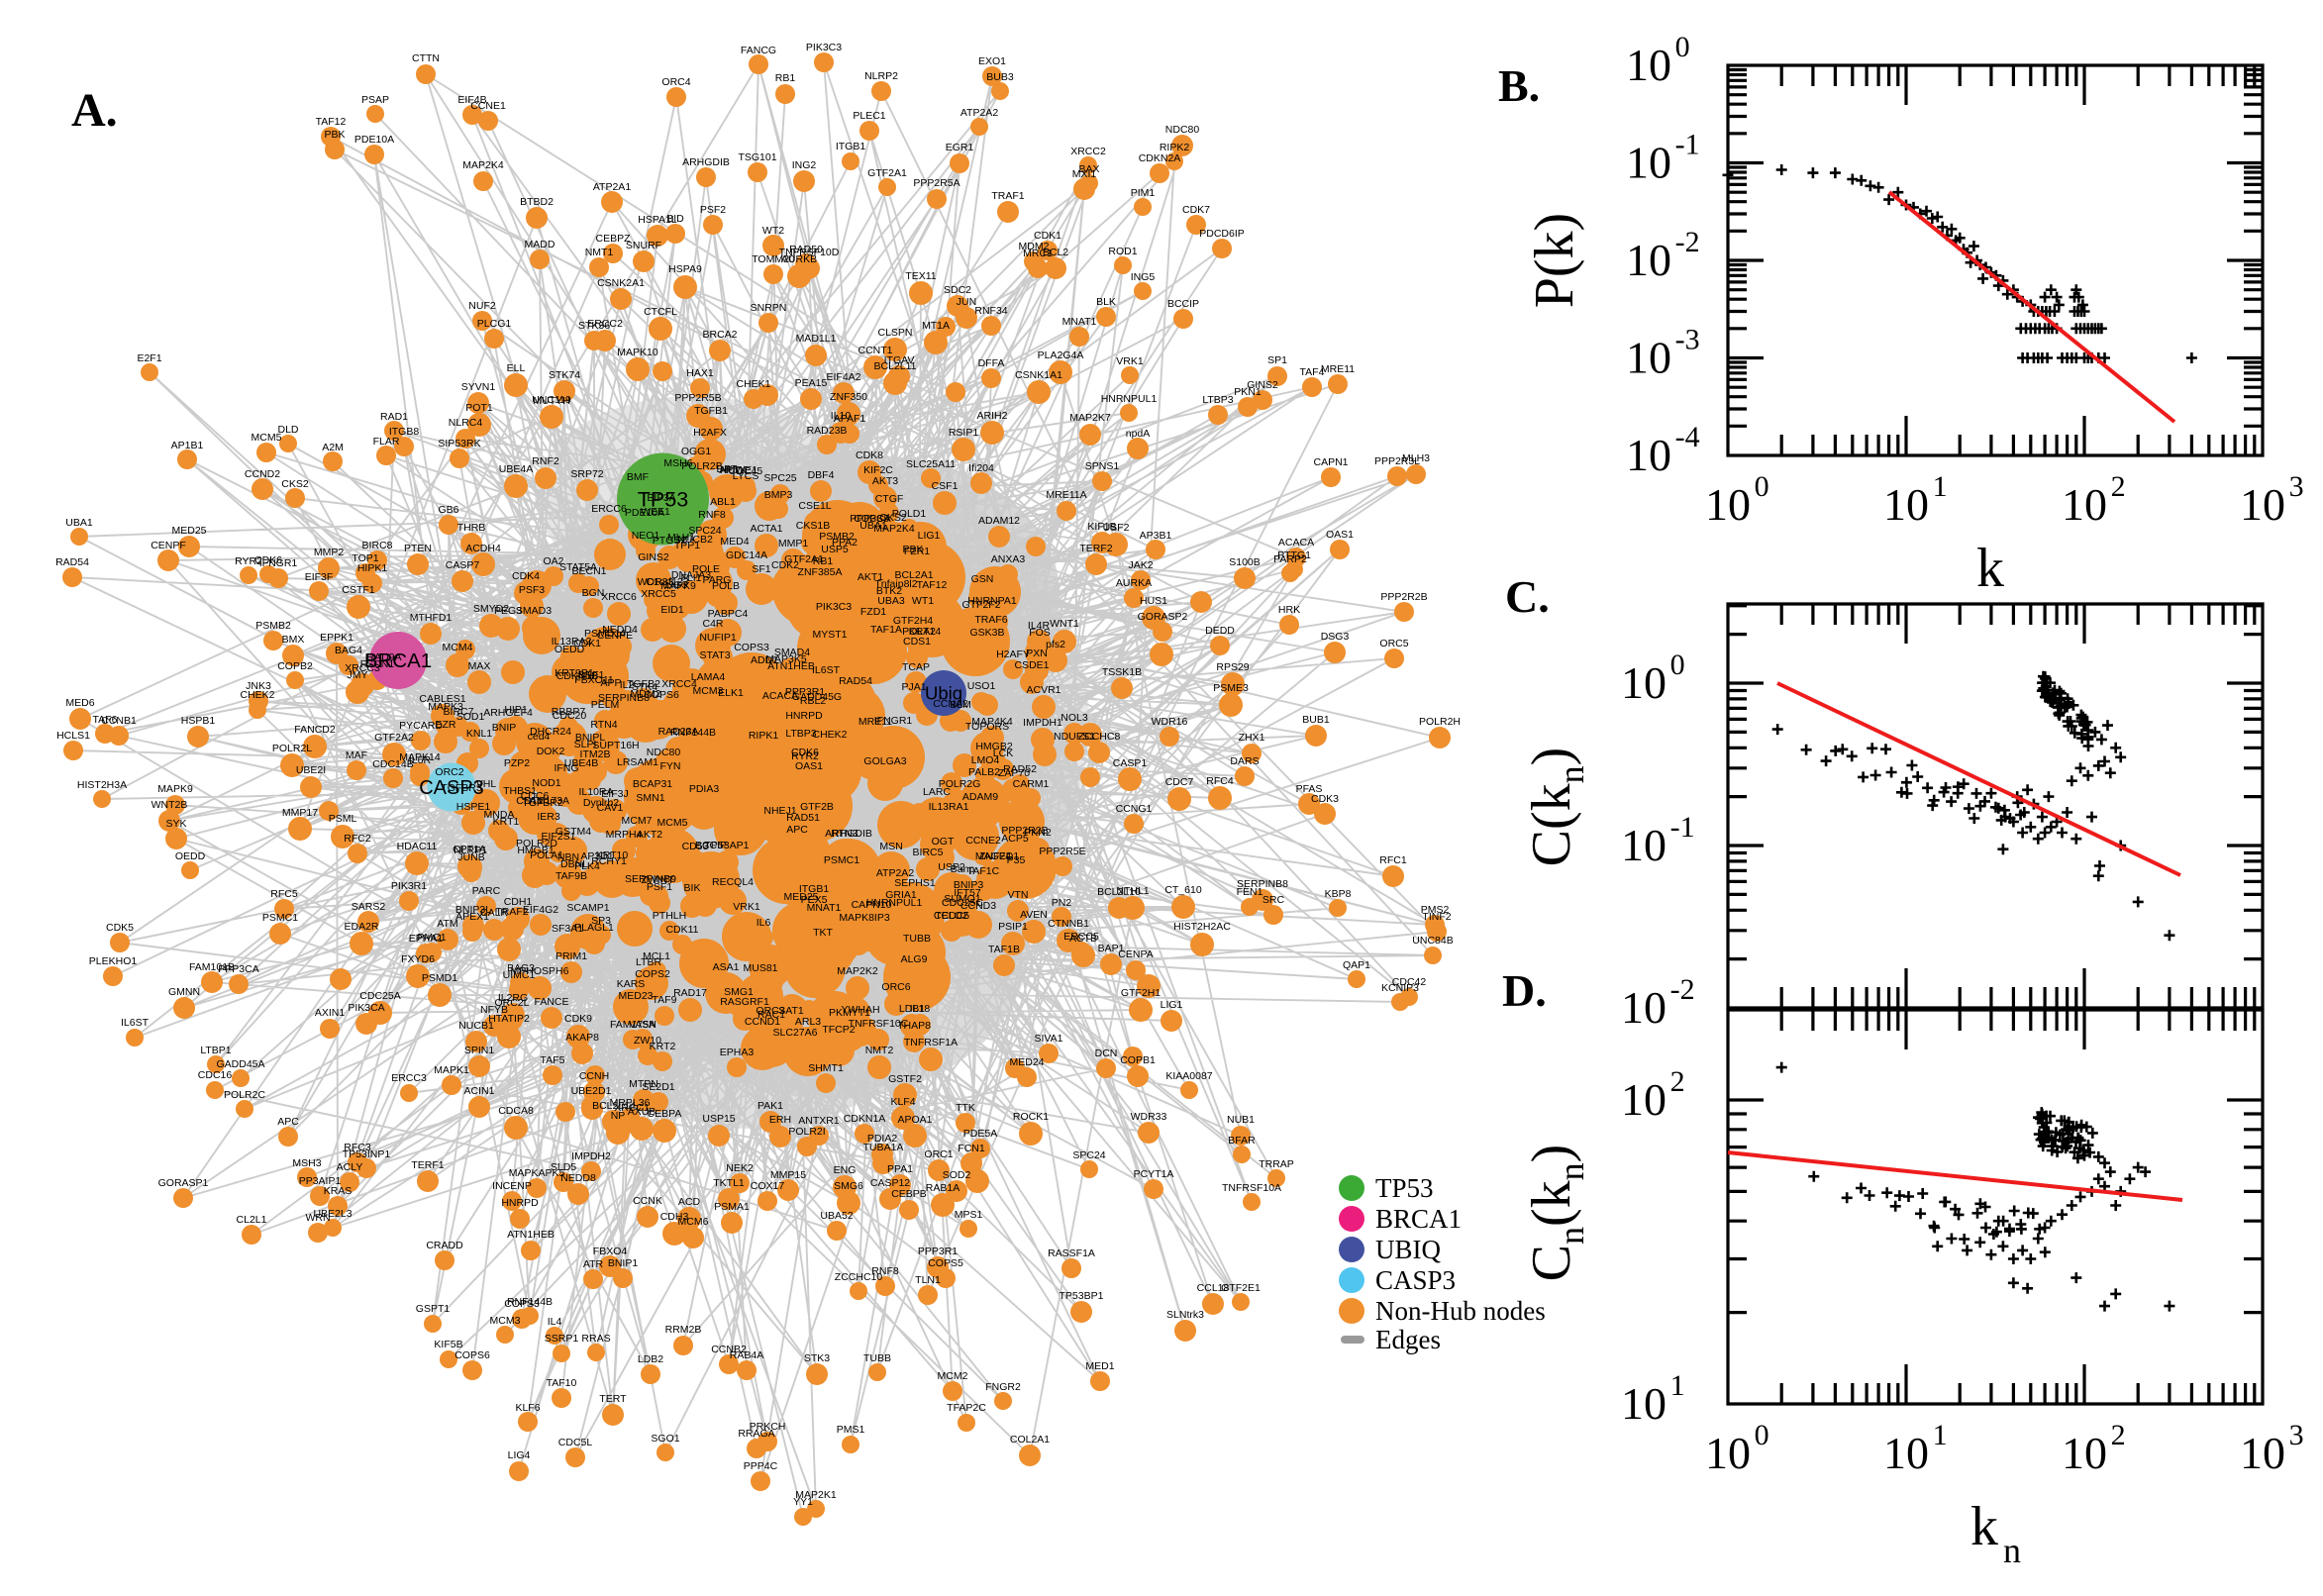 The width and height of the screenshot is (2323, 1596). Describe the element at coordinates (731, 693) in the screenshot. I see `svg-text: ELK1` at that location.